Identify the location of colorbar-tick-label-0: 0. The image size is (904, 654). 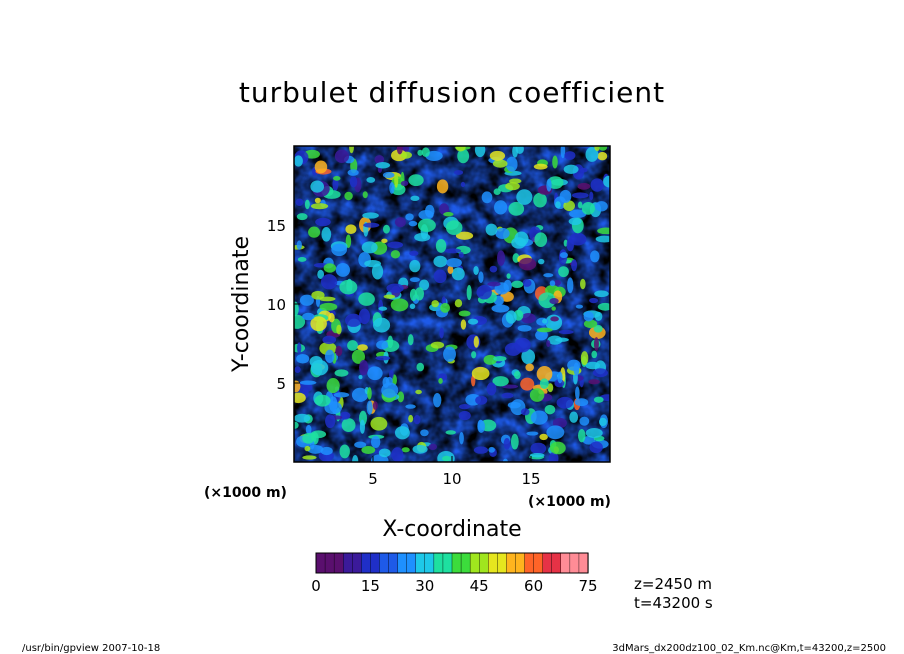
(316, 586).